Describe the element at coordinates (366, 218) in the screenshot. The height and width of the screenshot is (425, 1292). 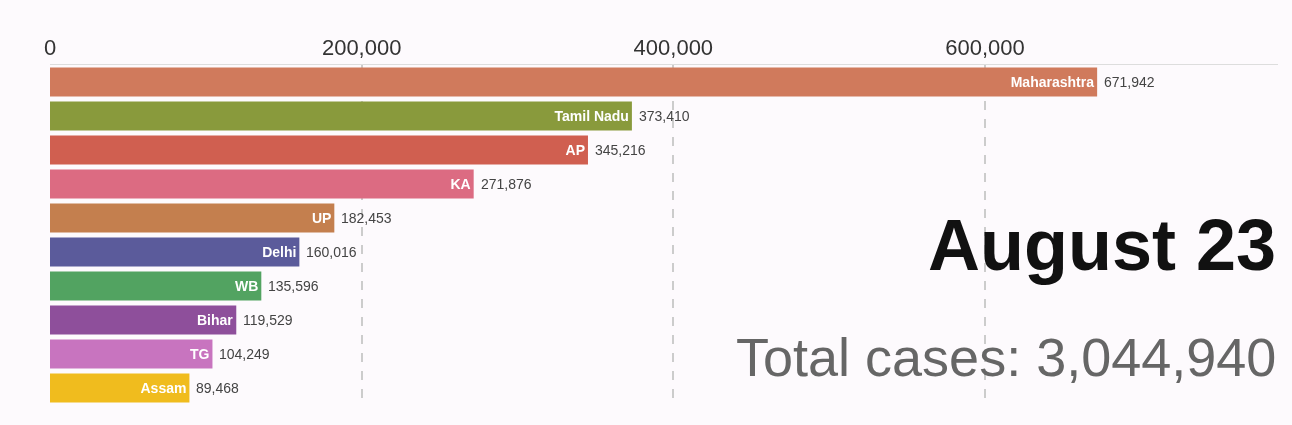
I see `data-label: 182,453` at that location.